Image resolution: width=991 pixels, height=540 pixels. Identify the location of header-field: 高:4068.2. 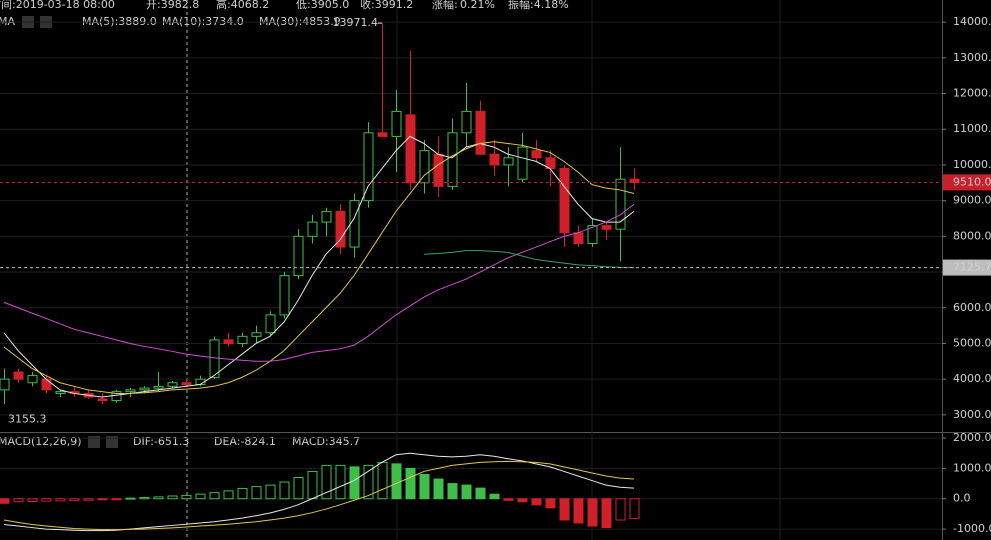
(242, 5).